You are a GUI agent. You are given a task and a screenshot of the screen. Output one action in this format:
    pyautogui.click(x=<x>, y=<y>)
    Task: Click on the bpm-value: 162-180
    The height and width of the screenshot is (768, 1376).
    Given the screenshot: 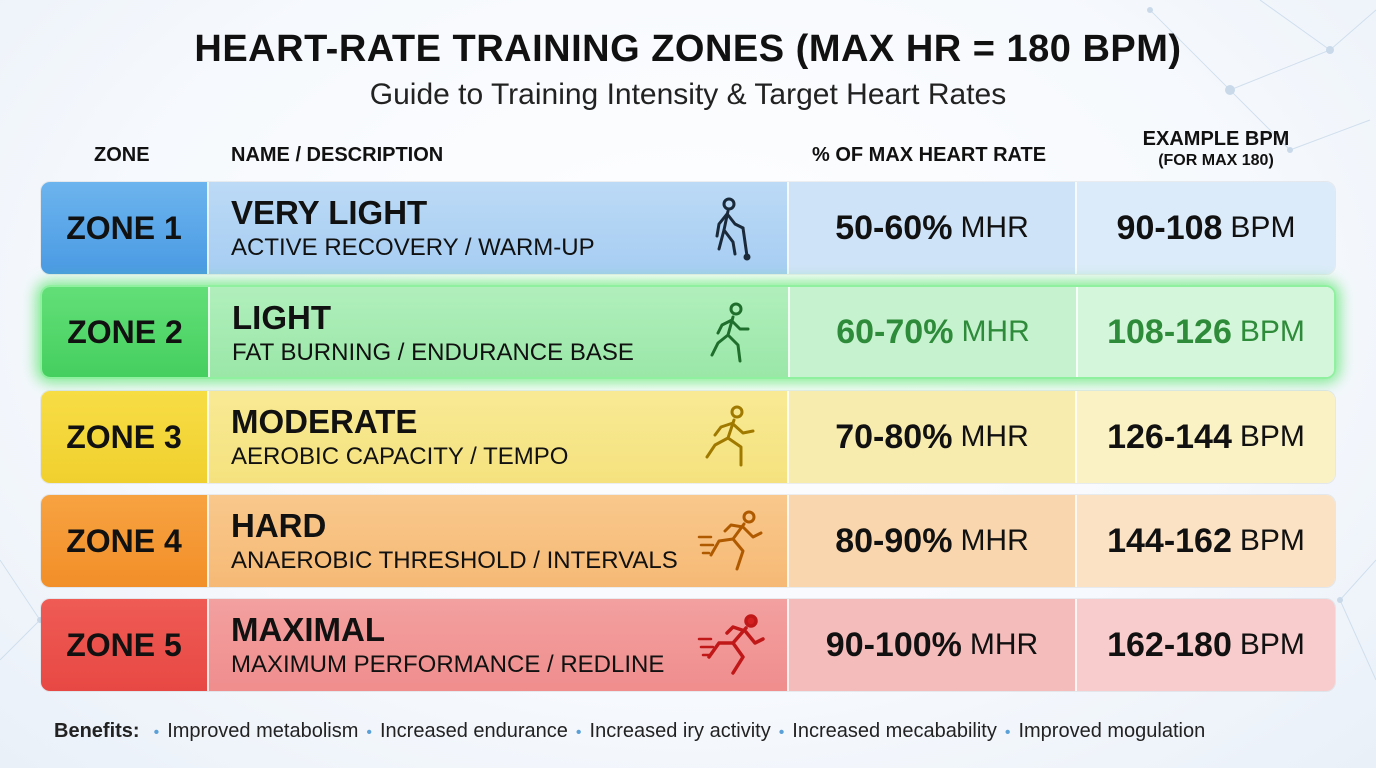 What is the action you would take?
    pyautogui.click(x=1169, y=644)
    